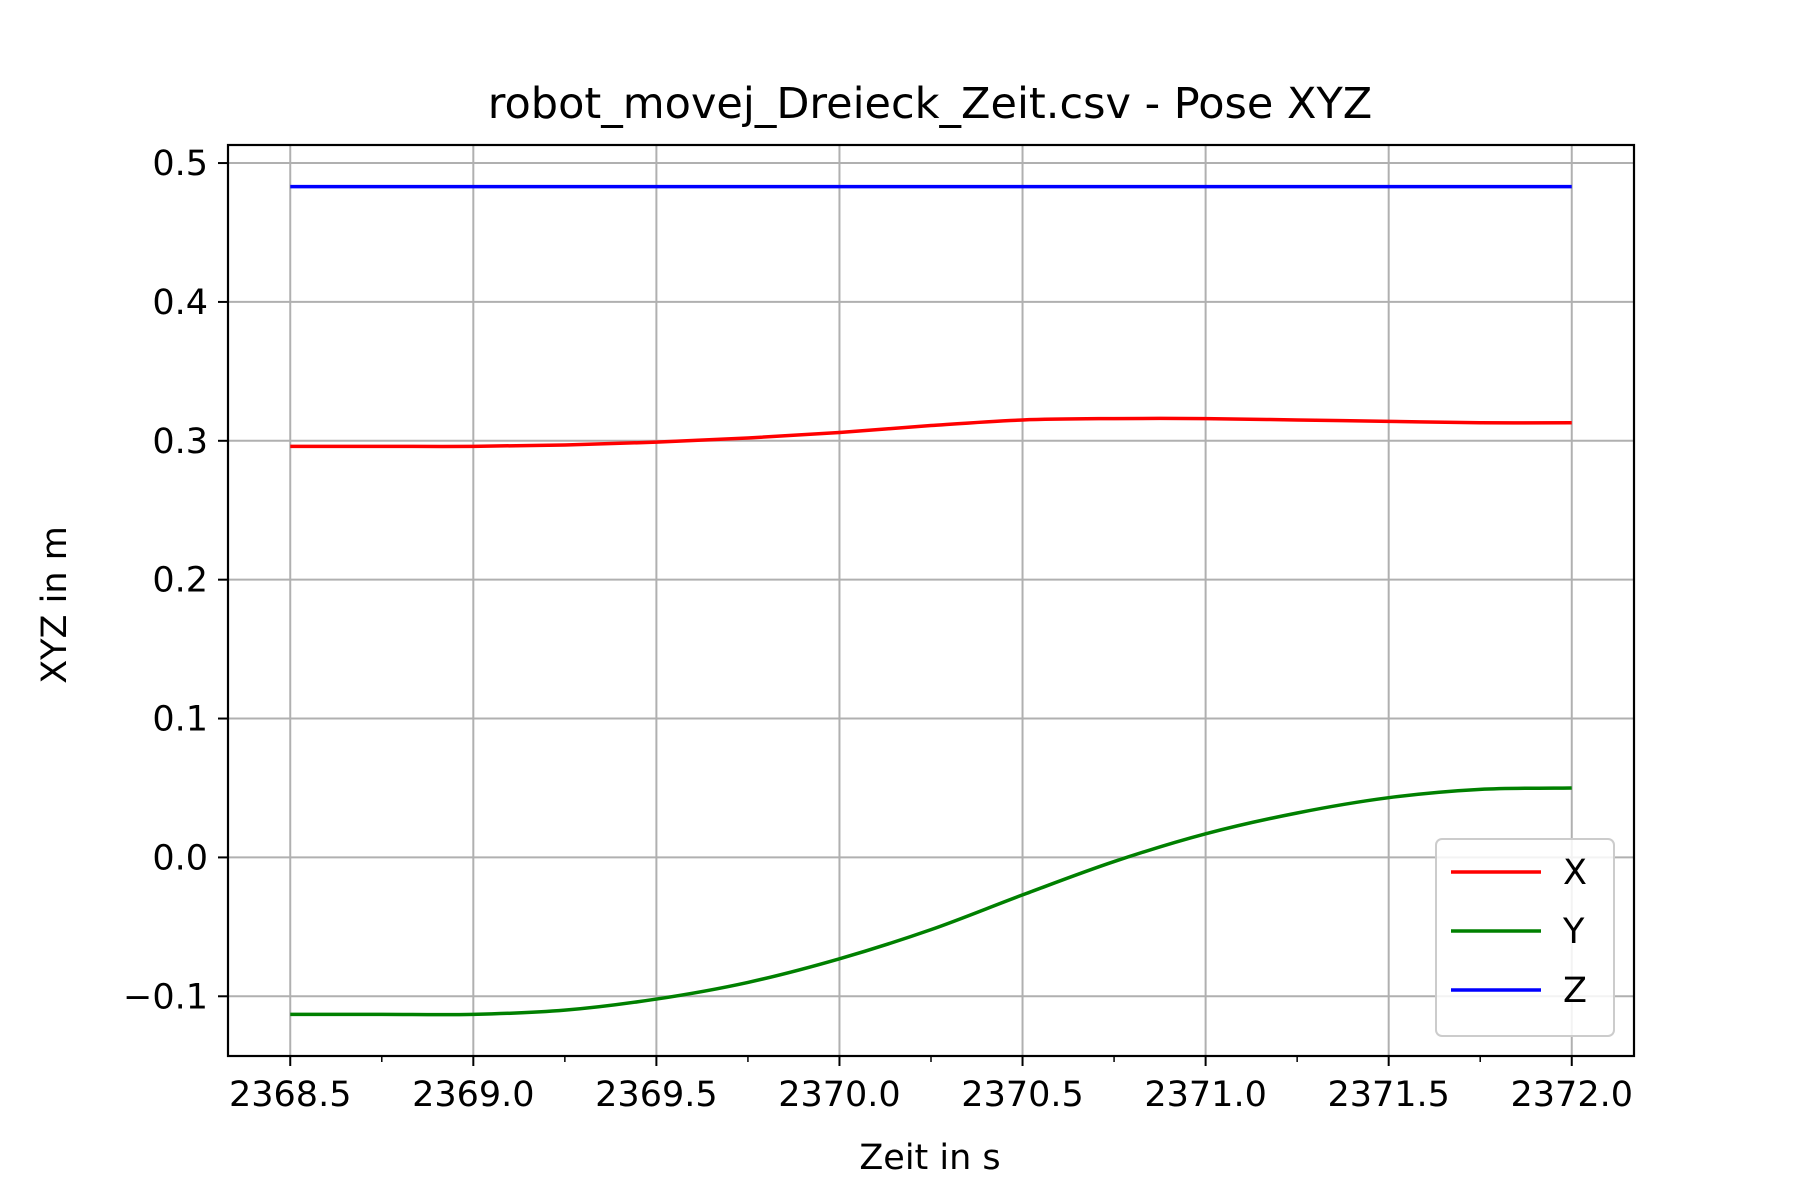  What do you see at coordinates (931, 432) in the screenshot?
I see `series-line-x` at bounding box center [931, 432].